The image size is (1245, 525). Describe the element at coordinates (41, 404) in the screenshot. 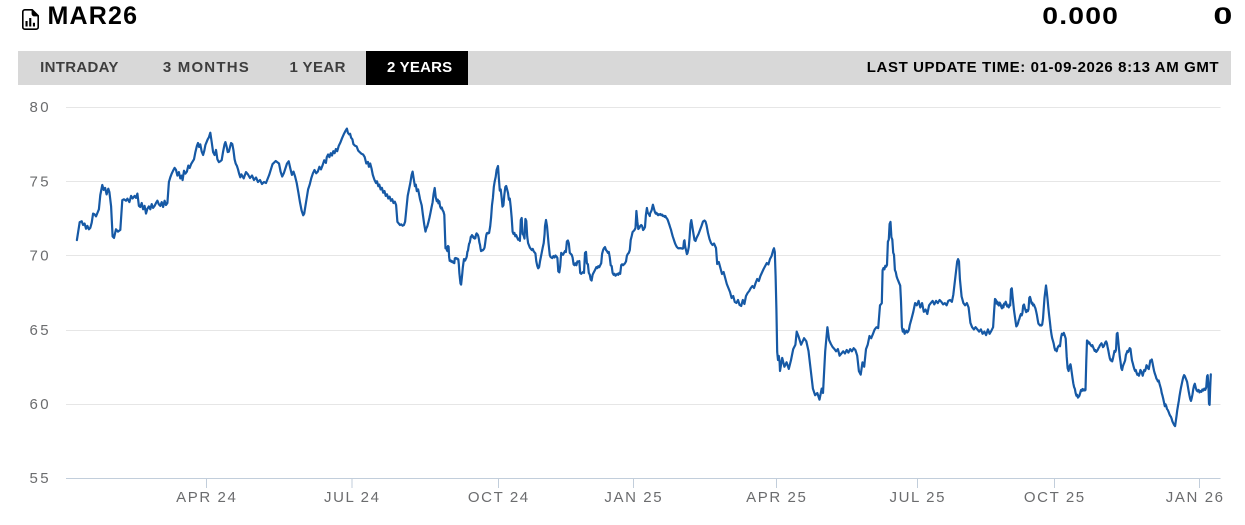

I see `svg-text: 60` at that location.